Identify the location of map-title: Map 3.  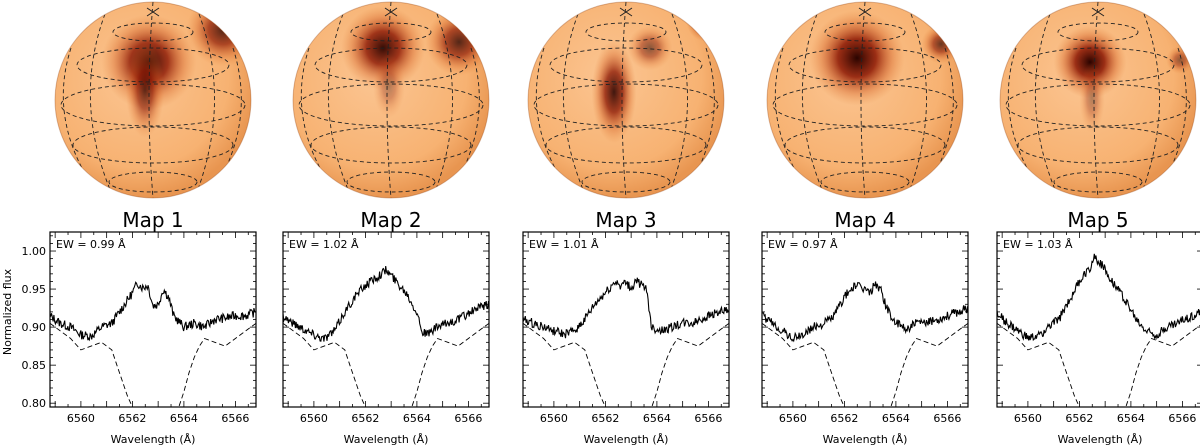
(625, 220).